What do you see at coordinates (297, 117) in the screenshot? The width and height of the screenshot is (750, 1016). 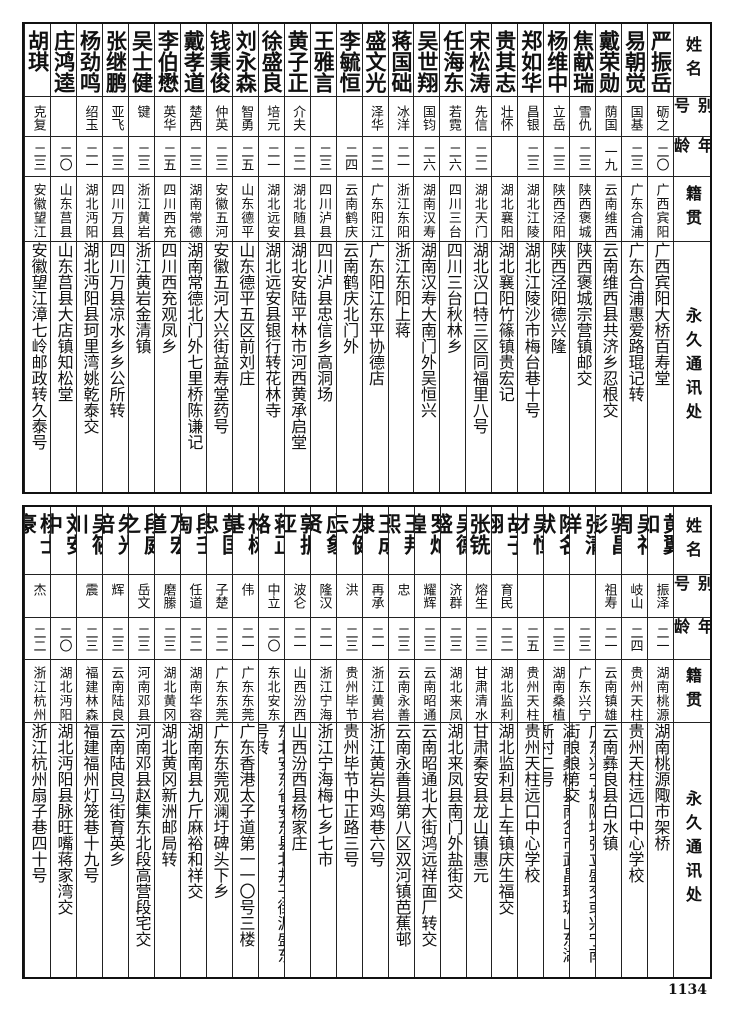 I see `cell-alias: 介夫` at bounding box center [297, 117].